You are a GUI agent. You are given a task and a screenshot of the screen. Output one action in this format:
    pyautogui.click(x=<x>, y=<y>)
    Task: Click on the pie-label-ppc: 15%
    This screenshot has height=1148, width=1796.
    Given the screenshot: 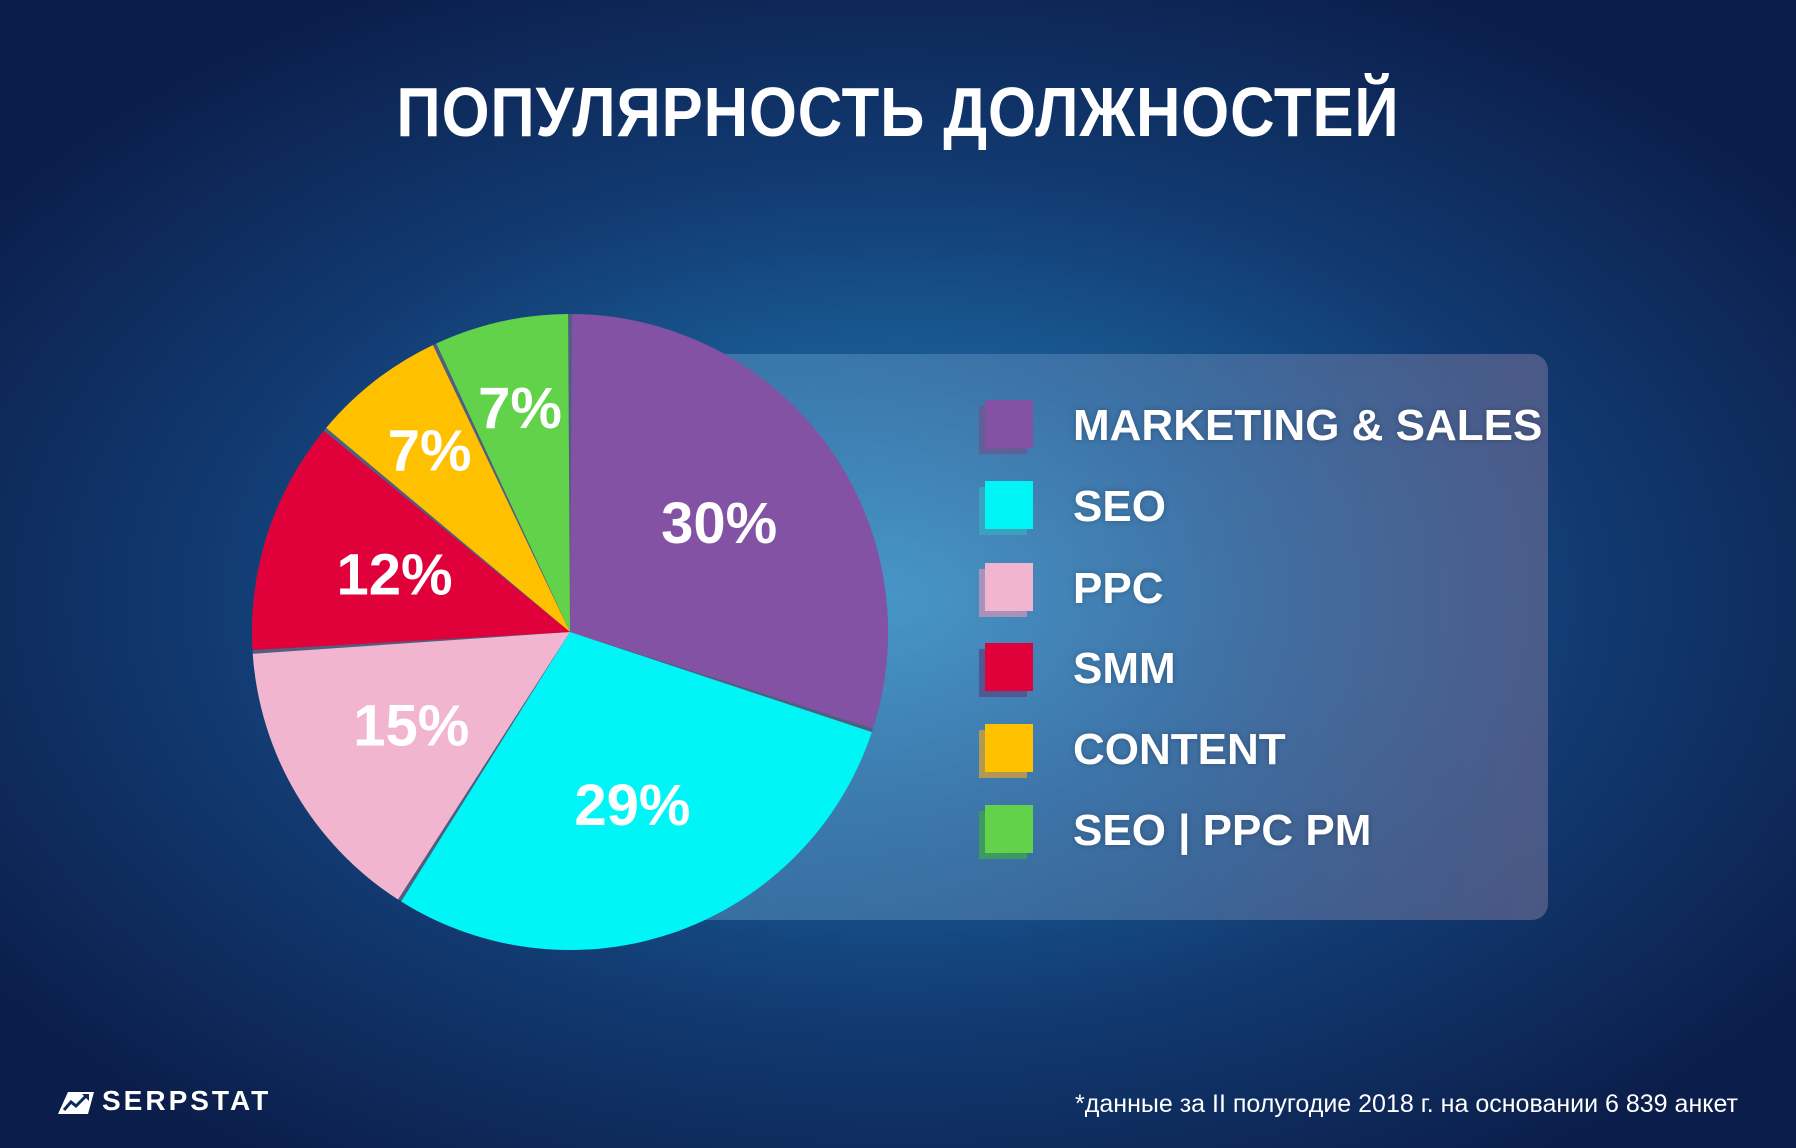 What is the action you would take?
    pyautogui.click(x=411, y=725)
    